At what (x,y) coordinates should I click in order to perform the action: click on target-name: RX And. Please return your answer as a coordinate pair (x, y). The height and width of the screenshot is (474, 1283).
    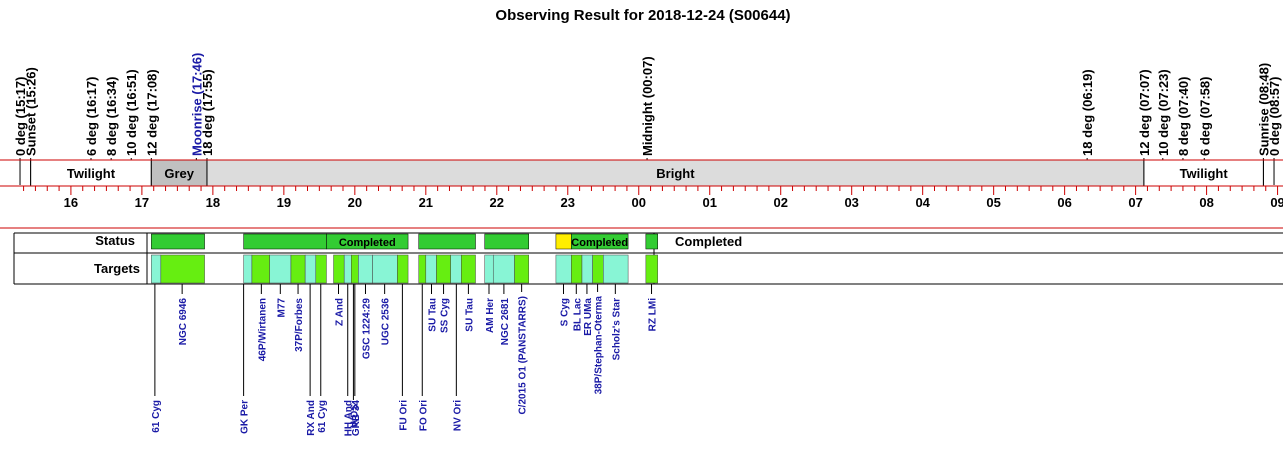
    Looking at the image, I should click on (311, 418).